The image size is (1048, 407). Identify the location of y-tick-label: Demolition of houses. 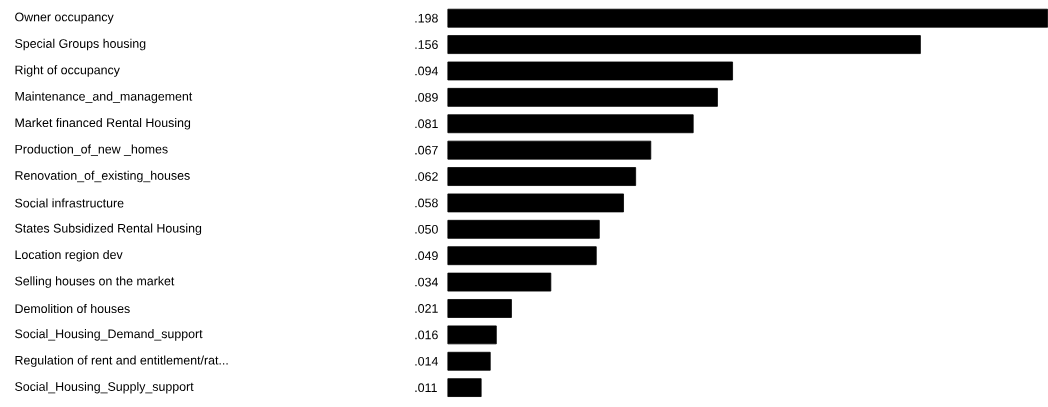
(72, 309).